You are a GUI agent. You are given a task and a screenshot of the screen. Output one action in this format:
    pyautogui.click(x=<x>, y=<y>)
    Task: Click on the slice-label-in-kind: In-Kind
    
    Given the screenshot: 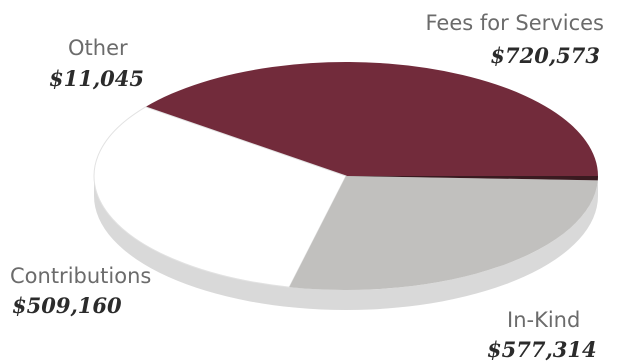 What is the action you would take?
    pyautogui.click(x=543, y=320)
    